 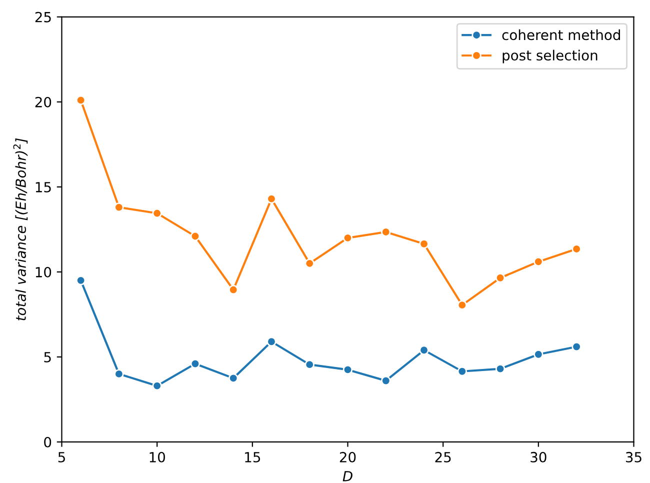 I want to click on y-tick-label: 20, so click(x=43, y=102).